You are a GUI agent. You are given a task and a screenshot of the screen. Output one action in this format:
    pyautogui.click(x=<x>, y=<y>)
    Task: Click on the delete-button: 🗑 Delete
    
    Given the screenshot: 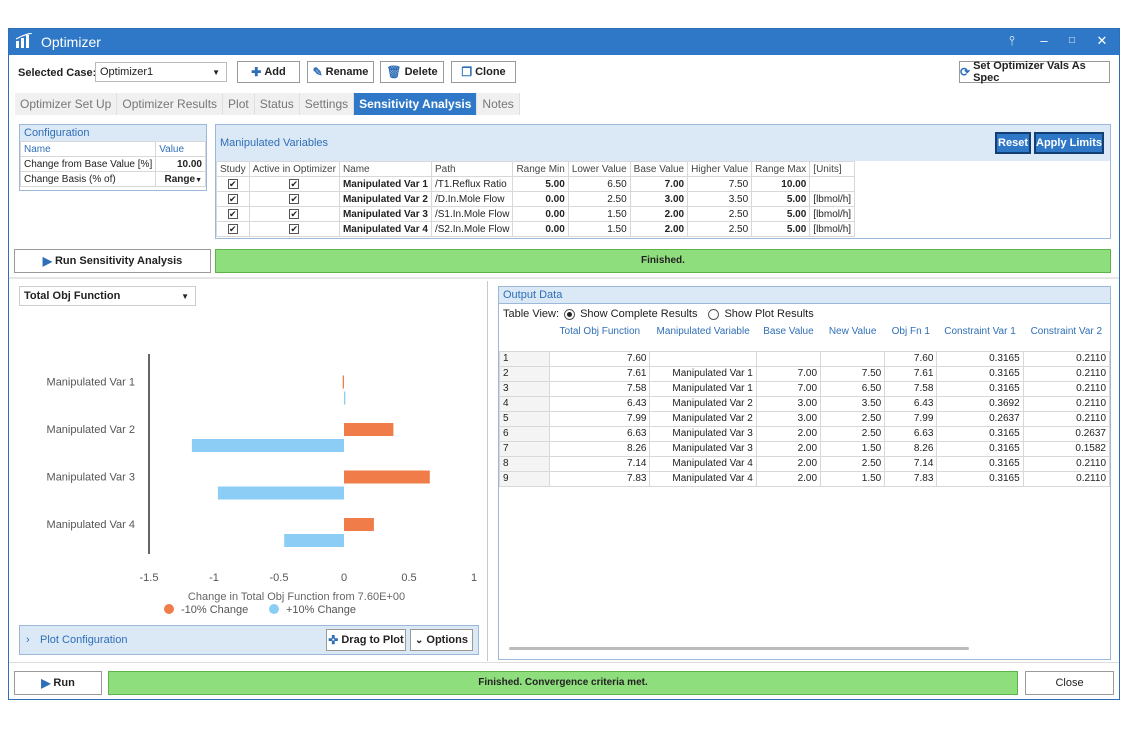 What is the action you would take?
    pyautogui.click(x=412, y=72)
    